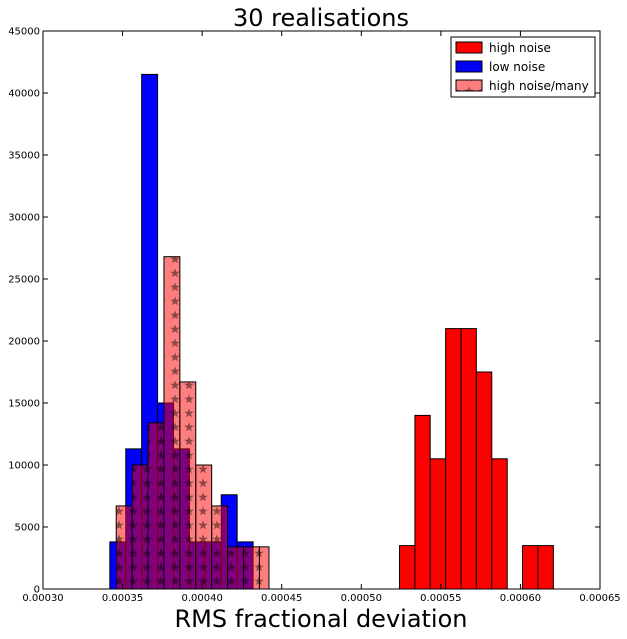 The width and height of the screenshot is (627, 639). What do you see at coordinates (361, 598) in the screenshot?
I see `x-tick-label: 0.00050` at bounding box center [361, 598].